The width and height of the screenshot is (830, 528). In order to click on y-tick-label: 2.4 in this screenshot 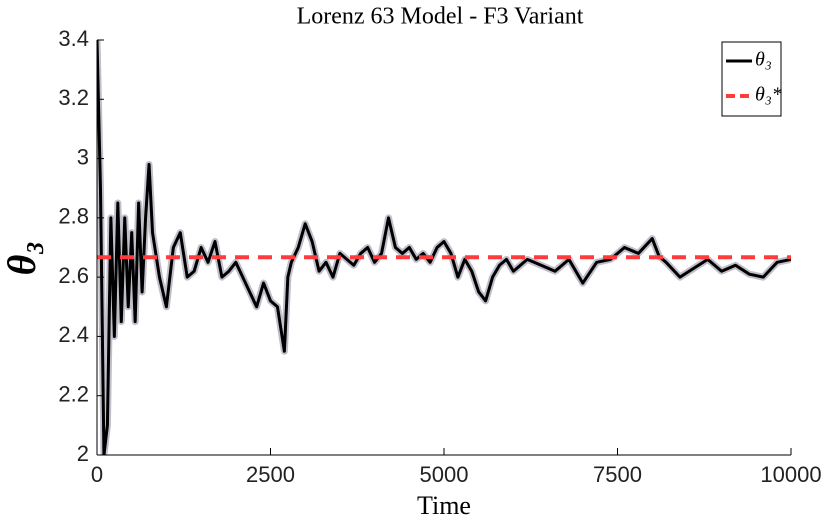, I will do `click(73, 334)`.